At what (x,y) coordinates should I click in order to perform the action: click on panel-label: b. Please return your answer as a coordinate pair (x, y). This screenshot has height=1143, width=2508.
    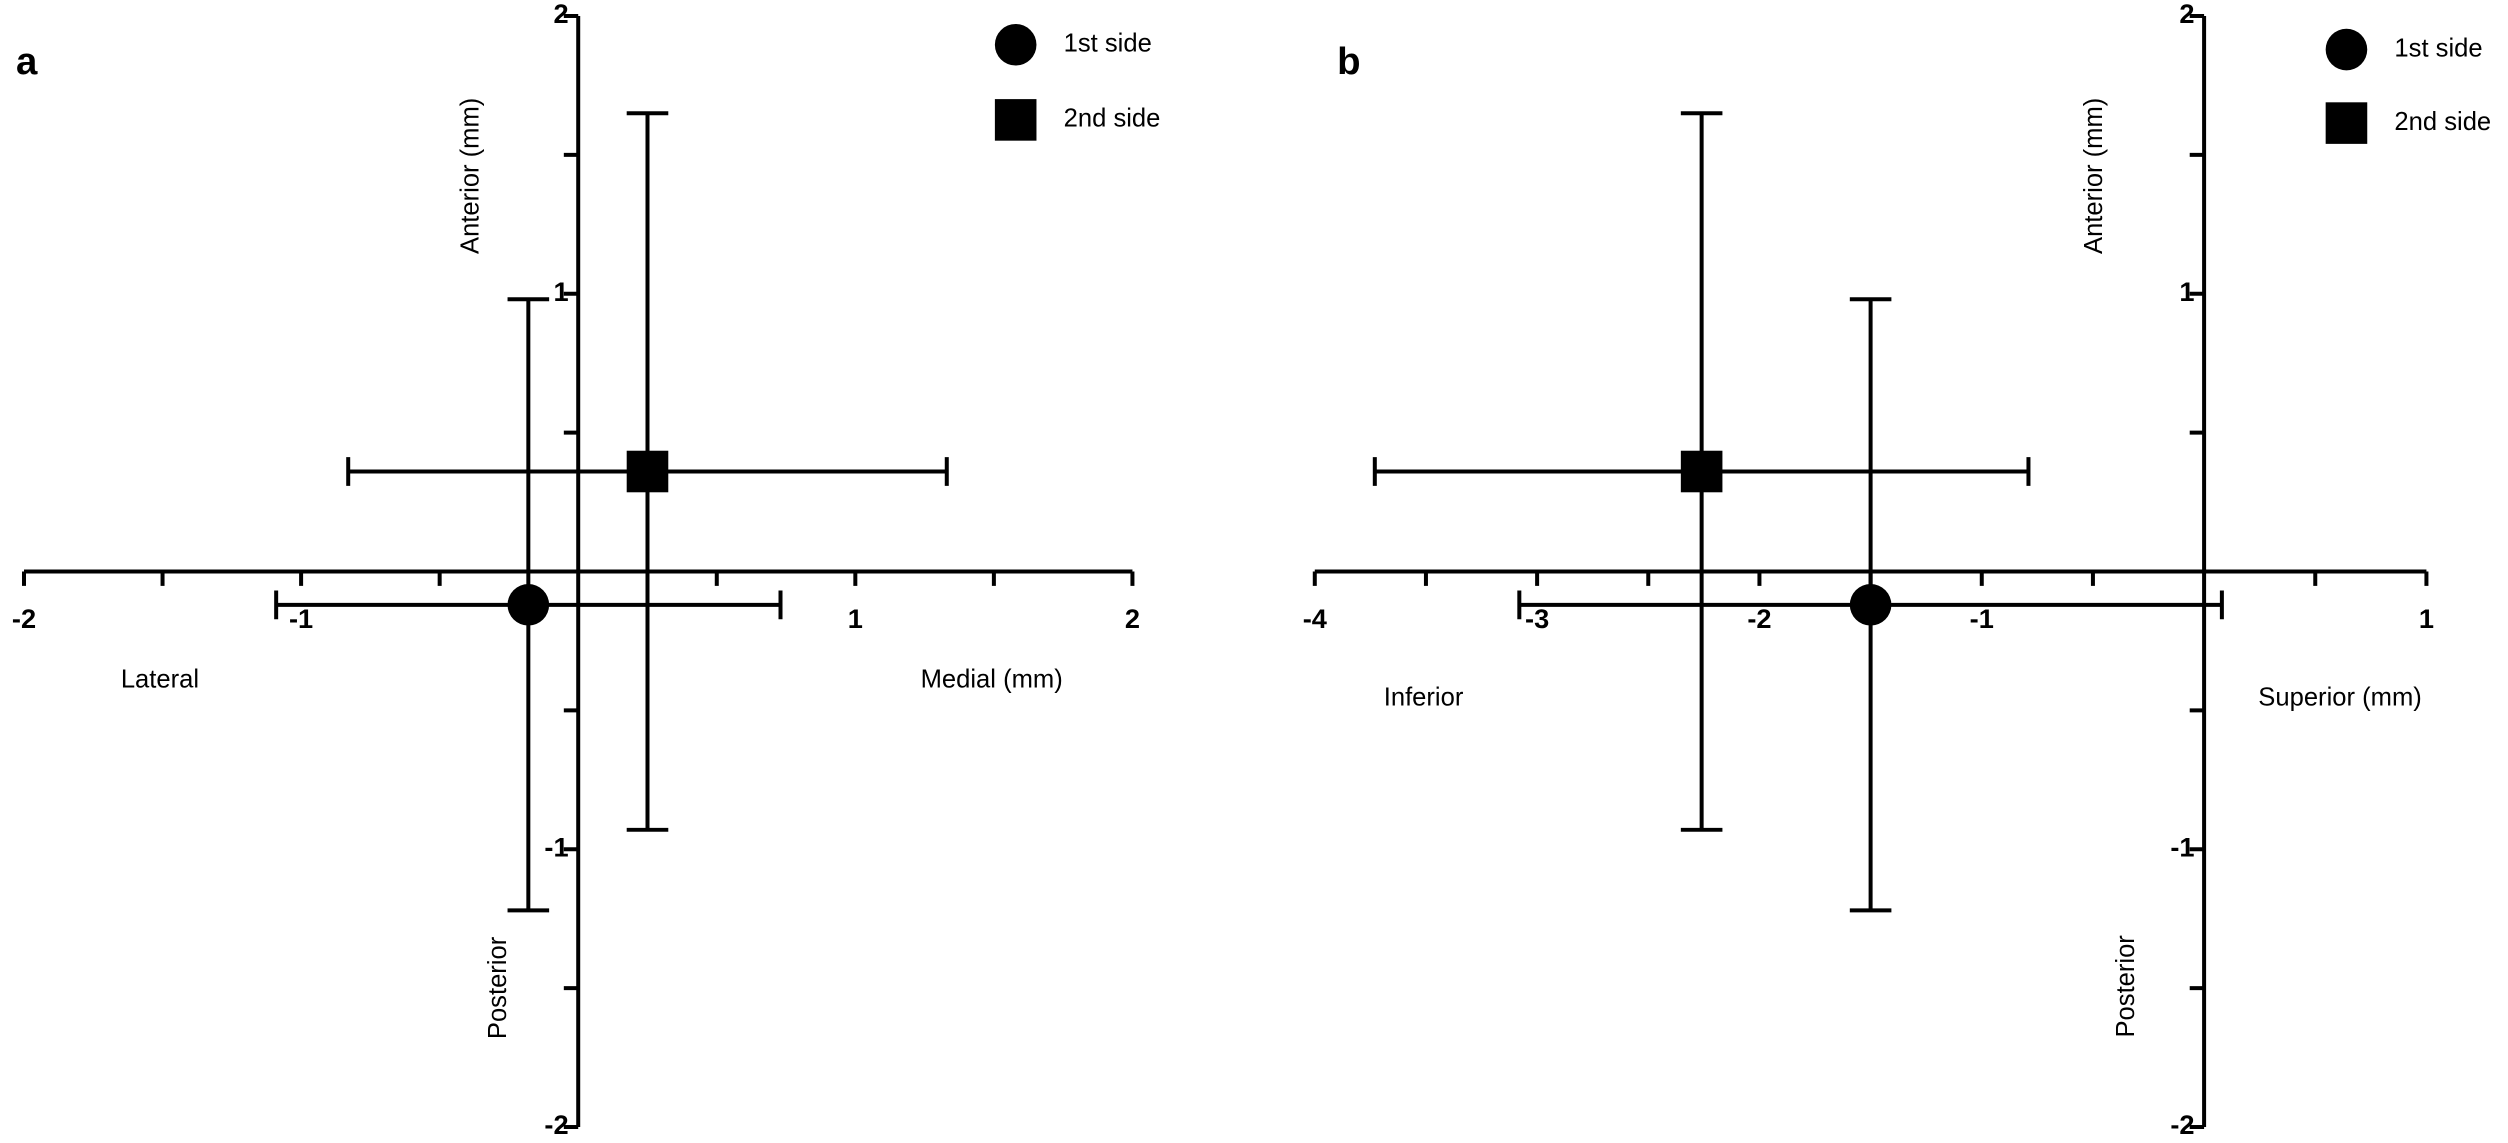
    Looking at the image, I should click on (1348, 61).